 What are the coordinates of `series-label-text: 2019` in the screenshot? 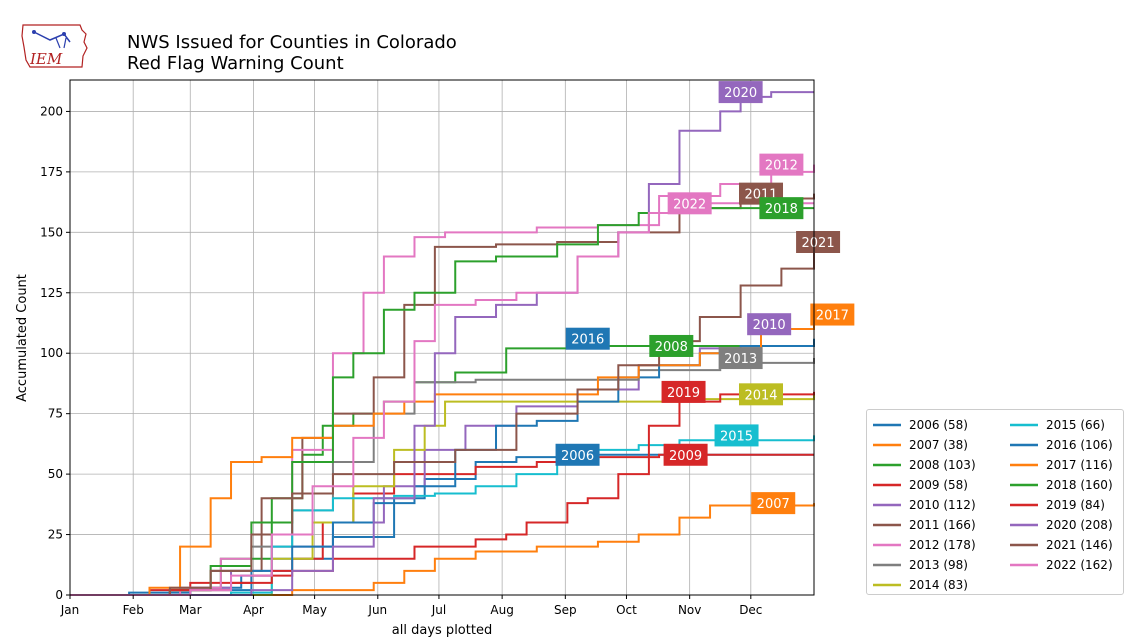 It's located at (683, 393).